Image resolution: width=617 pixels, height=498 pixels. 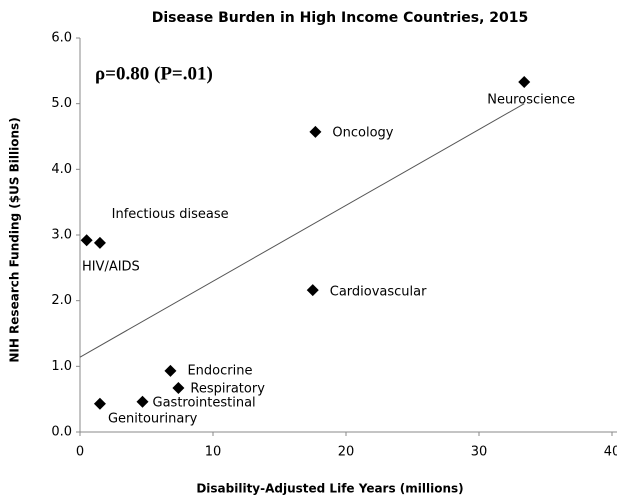 What do you see at coordinates (61, 38) in the screenshot?
I see `y-tick-label: 6.0` at bounding box center [61, 38].